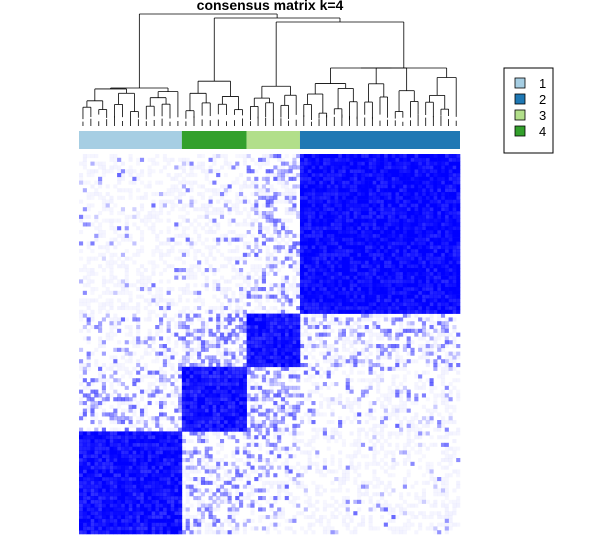 Image resolution: width=590 pixels, height=541 pixels. Describe the element at coordinates (270, 6) in the screenshot. I see `chart-title: consensus matrix k=4` at that location.